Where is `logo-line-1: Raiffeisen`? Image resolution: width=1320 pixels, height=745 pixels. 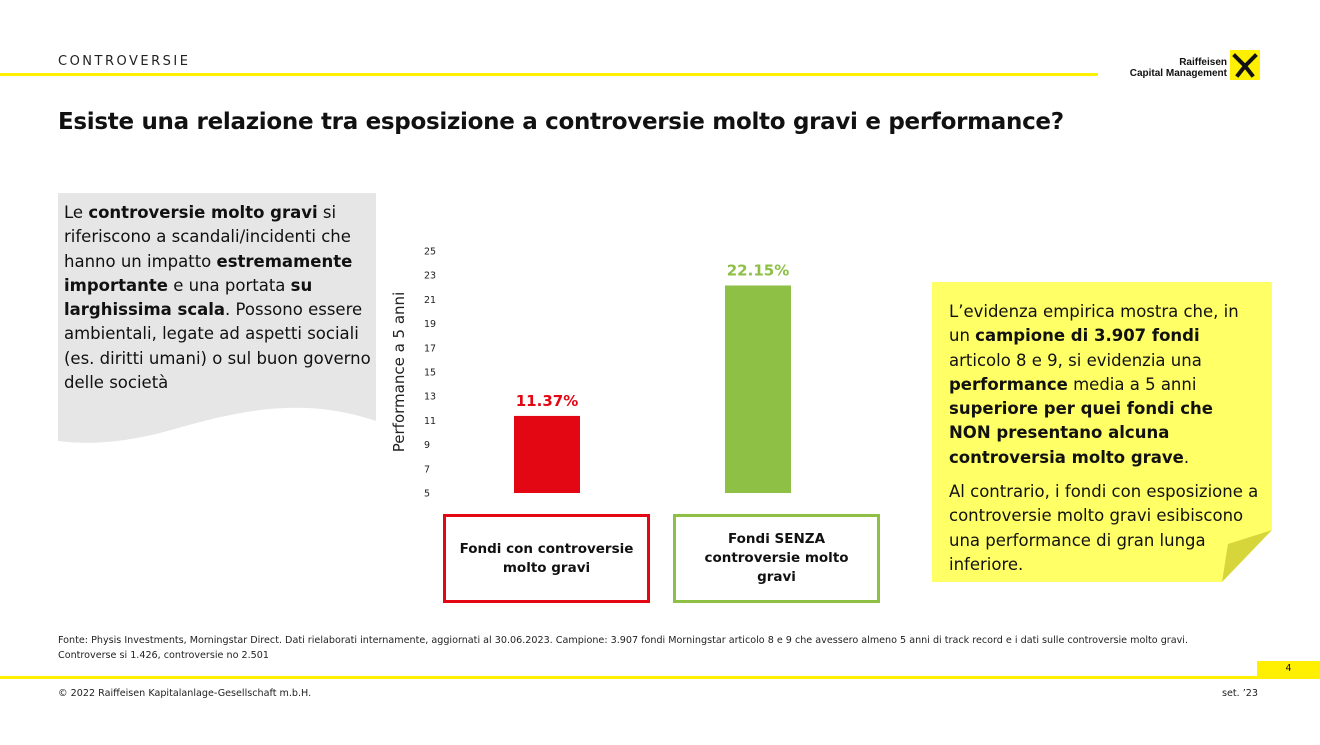
logo-line-1: Raiffeisen is located at coordinates (1203, 62).